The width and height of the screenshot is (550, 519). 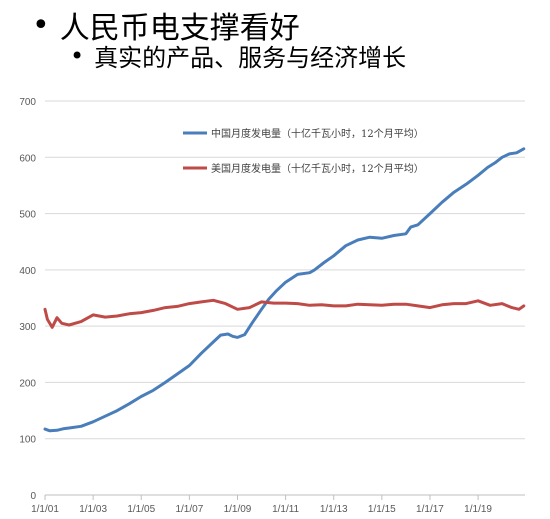 I want to click on y-tick-label: 300, so click(x=27, y=327).